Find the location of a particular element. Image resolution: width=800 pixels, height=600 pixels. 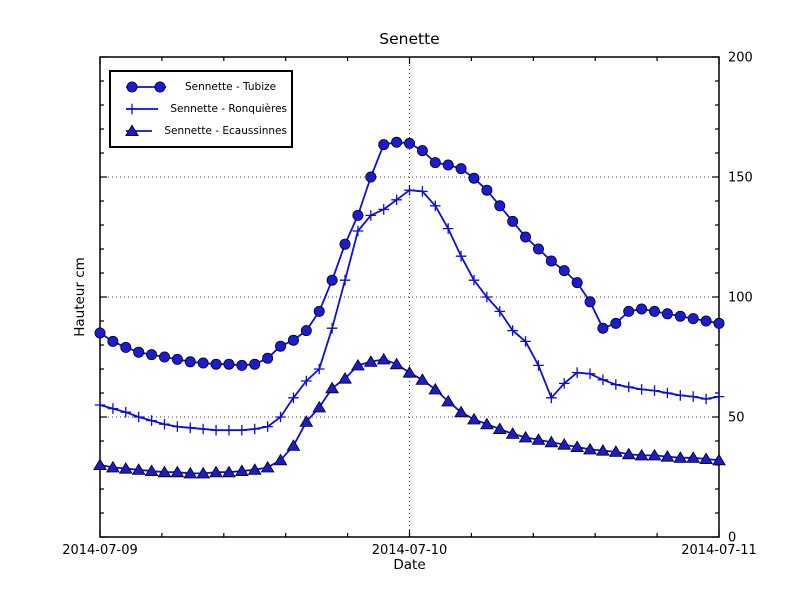

legend-marker-triangle-icon is located at coordinates (139, 130).